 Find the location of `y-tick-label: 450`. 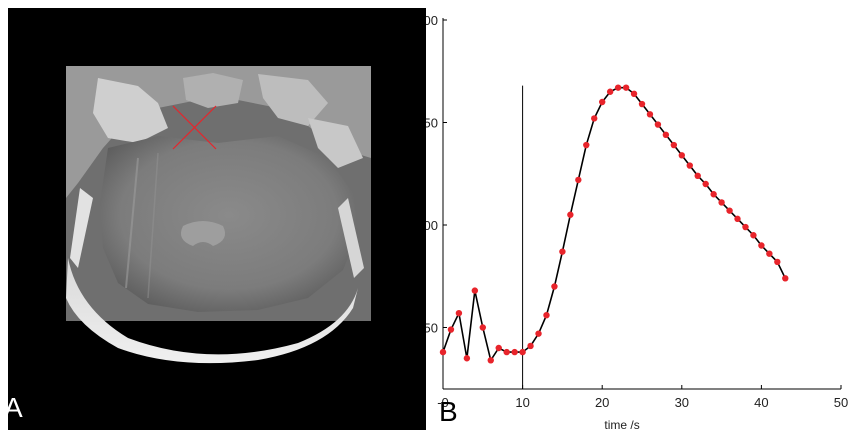

y-tick-label: 450 is located at coordinates (432, 123).